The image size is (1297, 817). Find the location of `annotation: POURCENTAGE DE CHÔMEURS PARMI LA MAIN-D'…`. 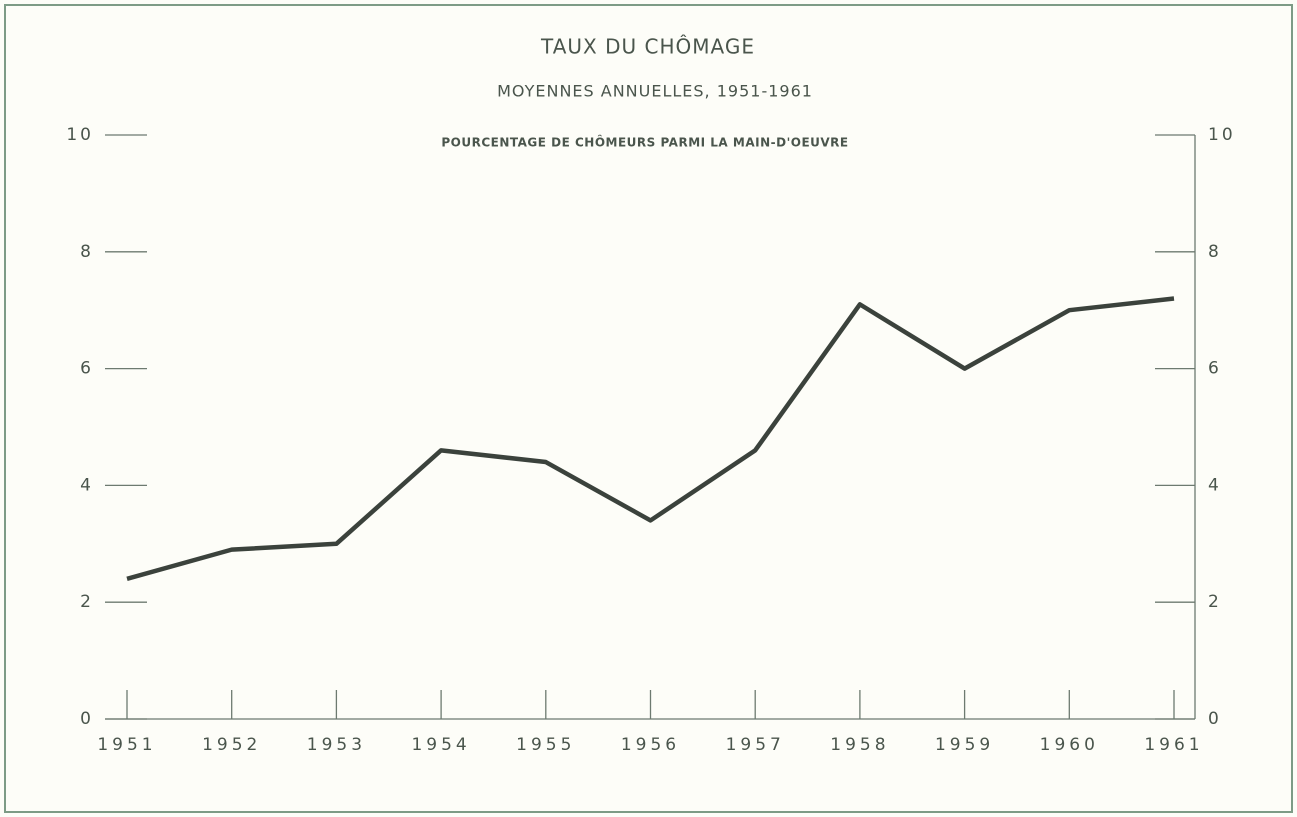

annotation: POURCENTAGE DE CHÔMEURS PARMI LA MAIN-D'… is located at coordinates (644, 142).